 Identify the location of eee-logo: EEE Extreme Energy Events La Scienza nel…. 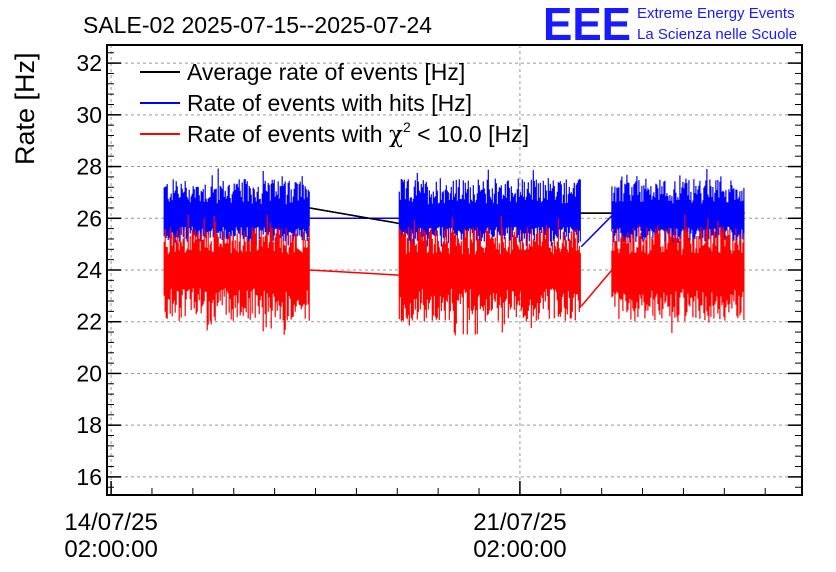
(670, 25).